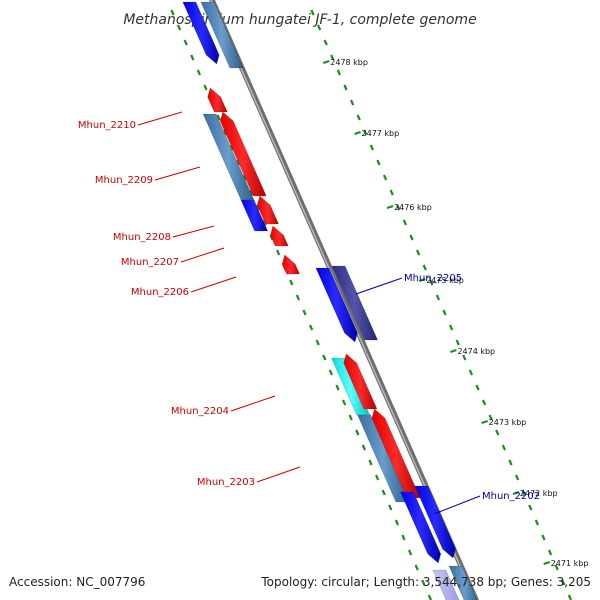 The width and height of the screenshot is (600, 600). I want to click on gene-label: Mhun_2204, so click(200, 411).